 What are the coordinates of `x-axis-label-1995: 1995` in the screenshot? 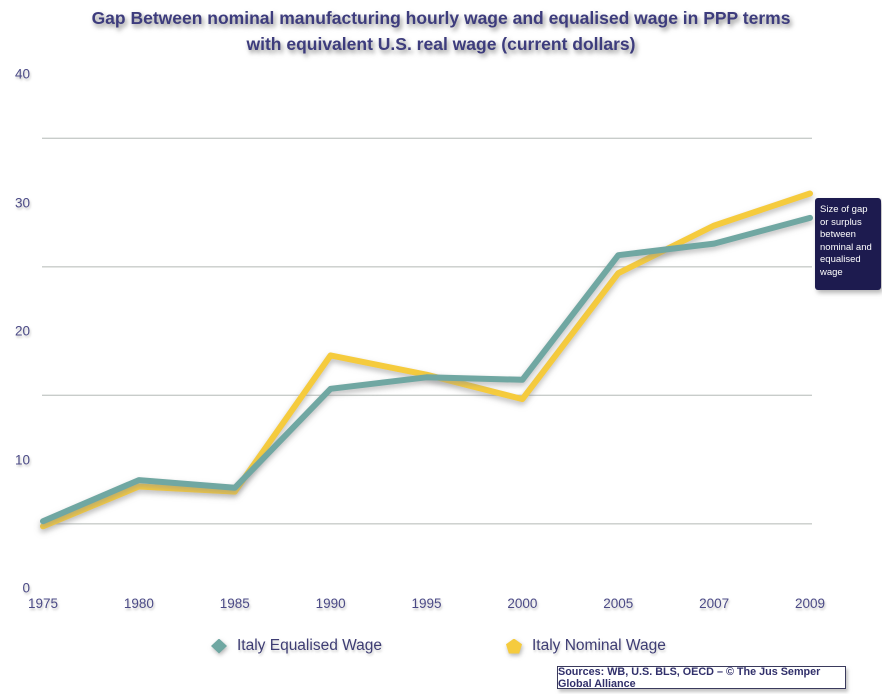 It's located at (426, 603).